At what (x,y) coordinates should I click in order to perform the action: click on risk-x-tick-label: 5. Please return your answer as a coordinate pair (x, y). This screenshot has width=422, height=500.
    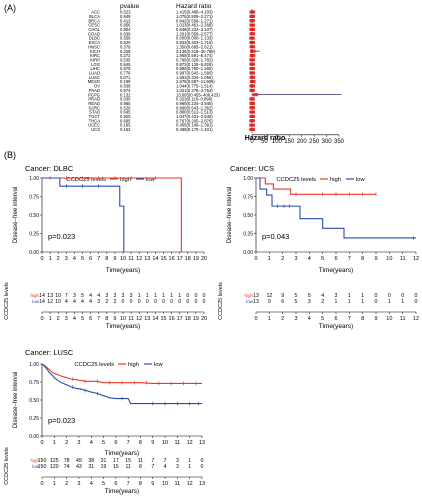
    Looking at the image, I should click on (82, 319).